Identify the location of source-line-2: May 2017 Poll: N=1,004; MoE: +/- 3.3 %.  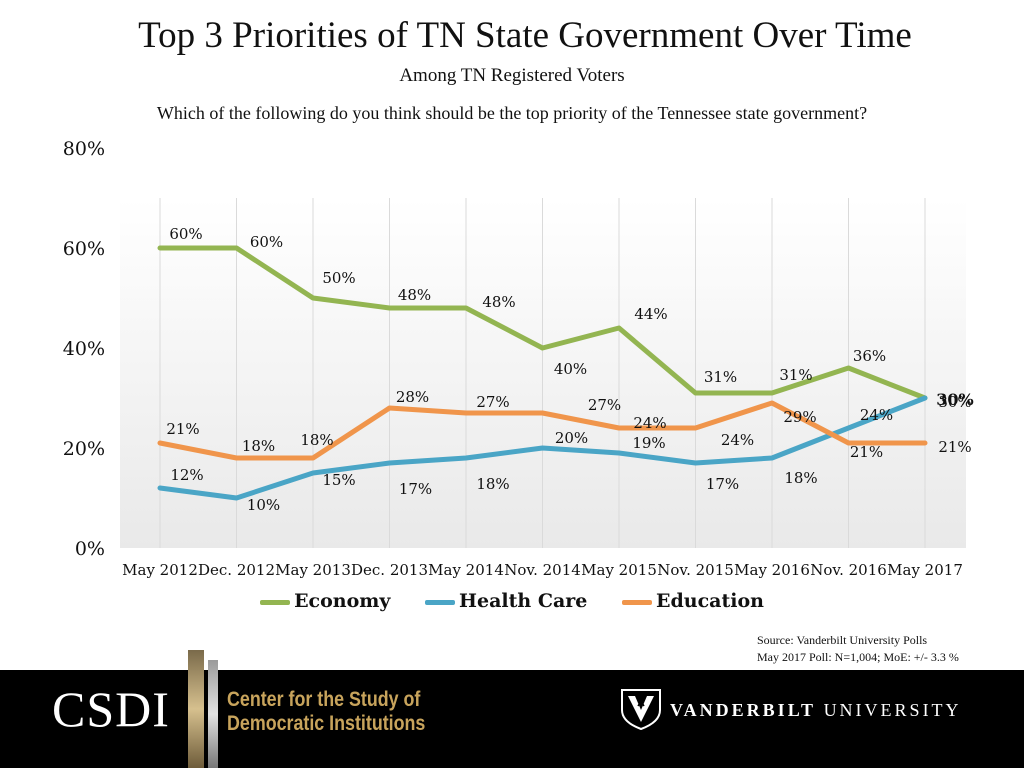
(858, 657).